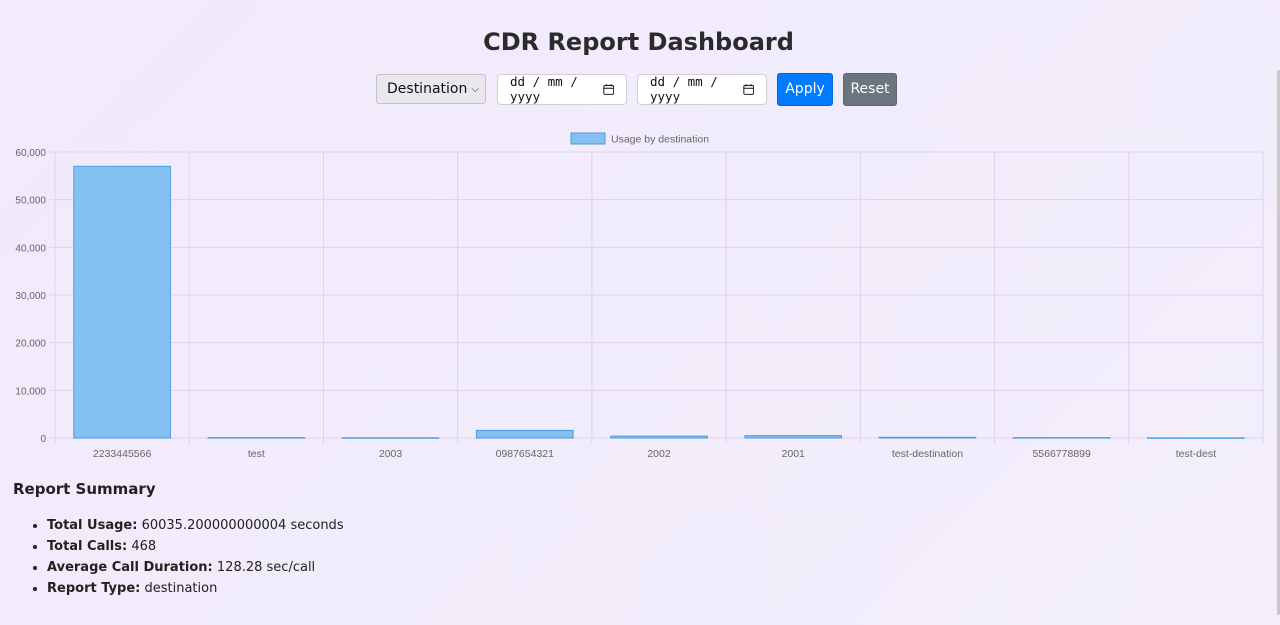 The width and height of the screenshot is (1280, 625). I want to click on vertical-scrollbar, so click(1278, 342).